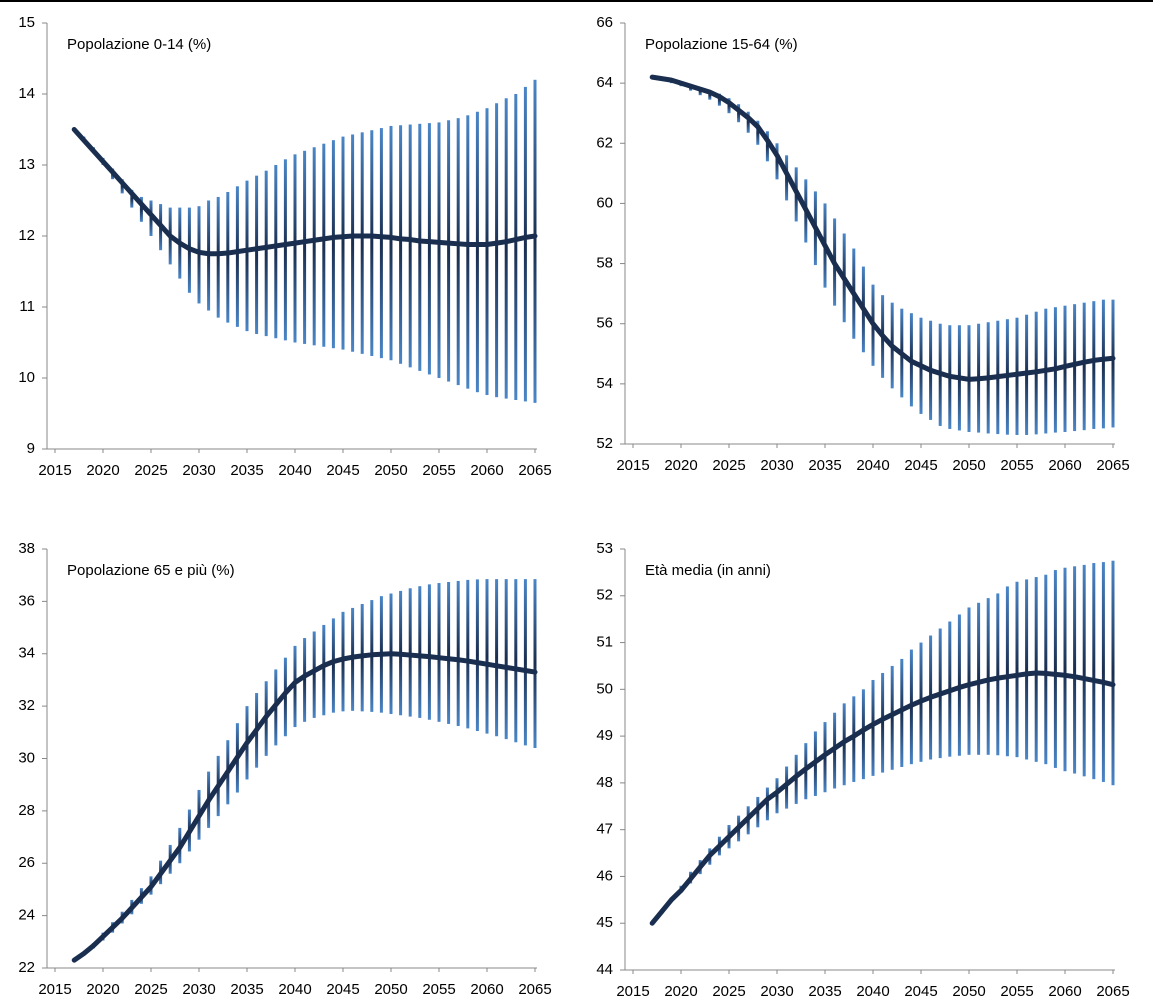 The width and height of the screenshot is (1153, 1008). What do you see at coordinates (604, 22) in the screenshot?
I see `y-tick-label: 66` at bounding box center [604, 22].